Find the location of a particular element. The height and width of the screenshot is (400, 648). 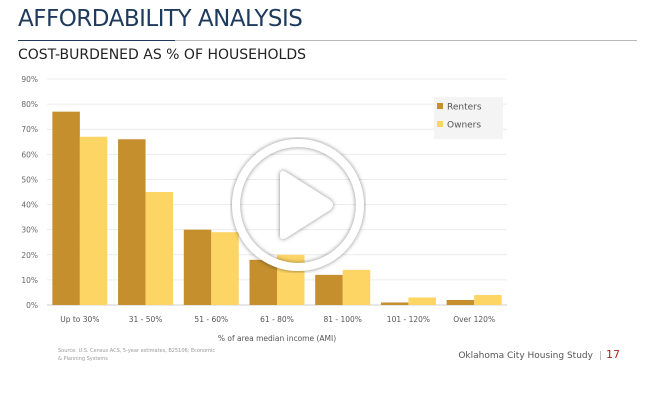

footer-study-name: Oklahoma City Housing Study is located at coordinates (525, 356).